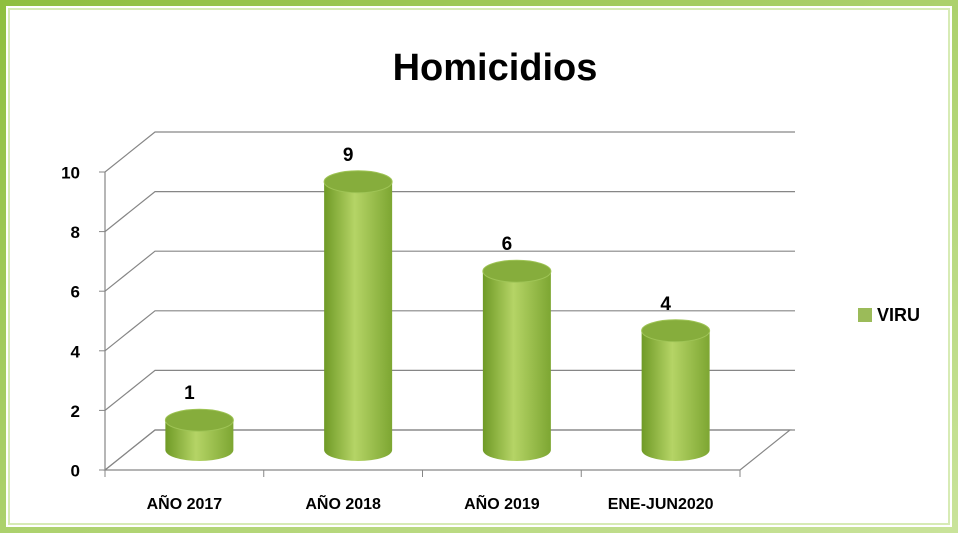  I want to click on y-tick-label: 10, so click(70, 172).